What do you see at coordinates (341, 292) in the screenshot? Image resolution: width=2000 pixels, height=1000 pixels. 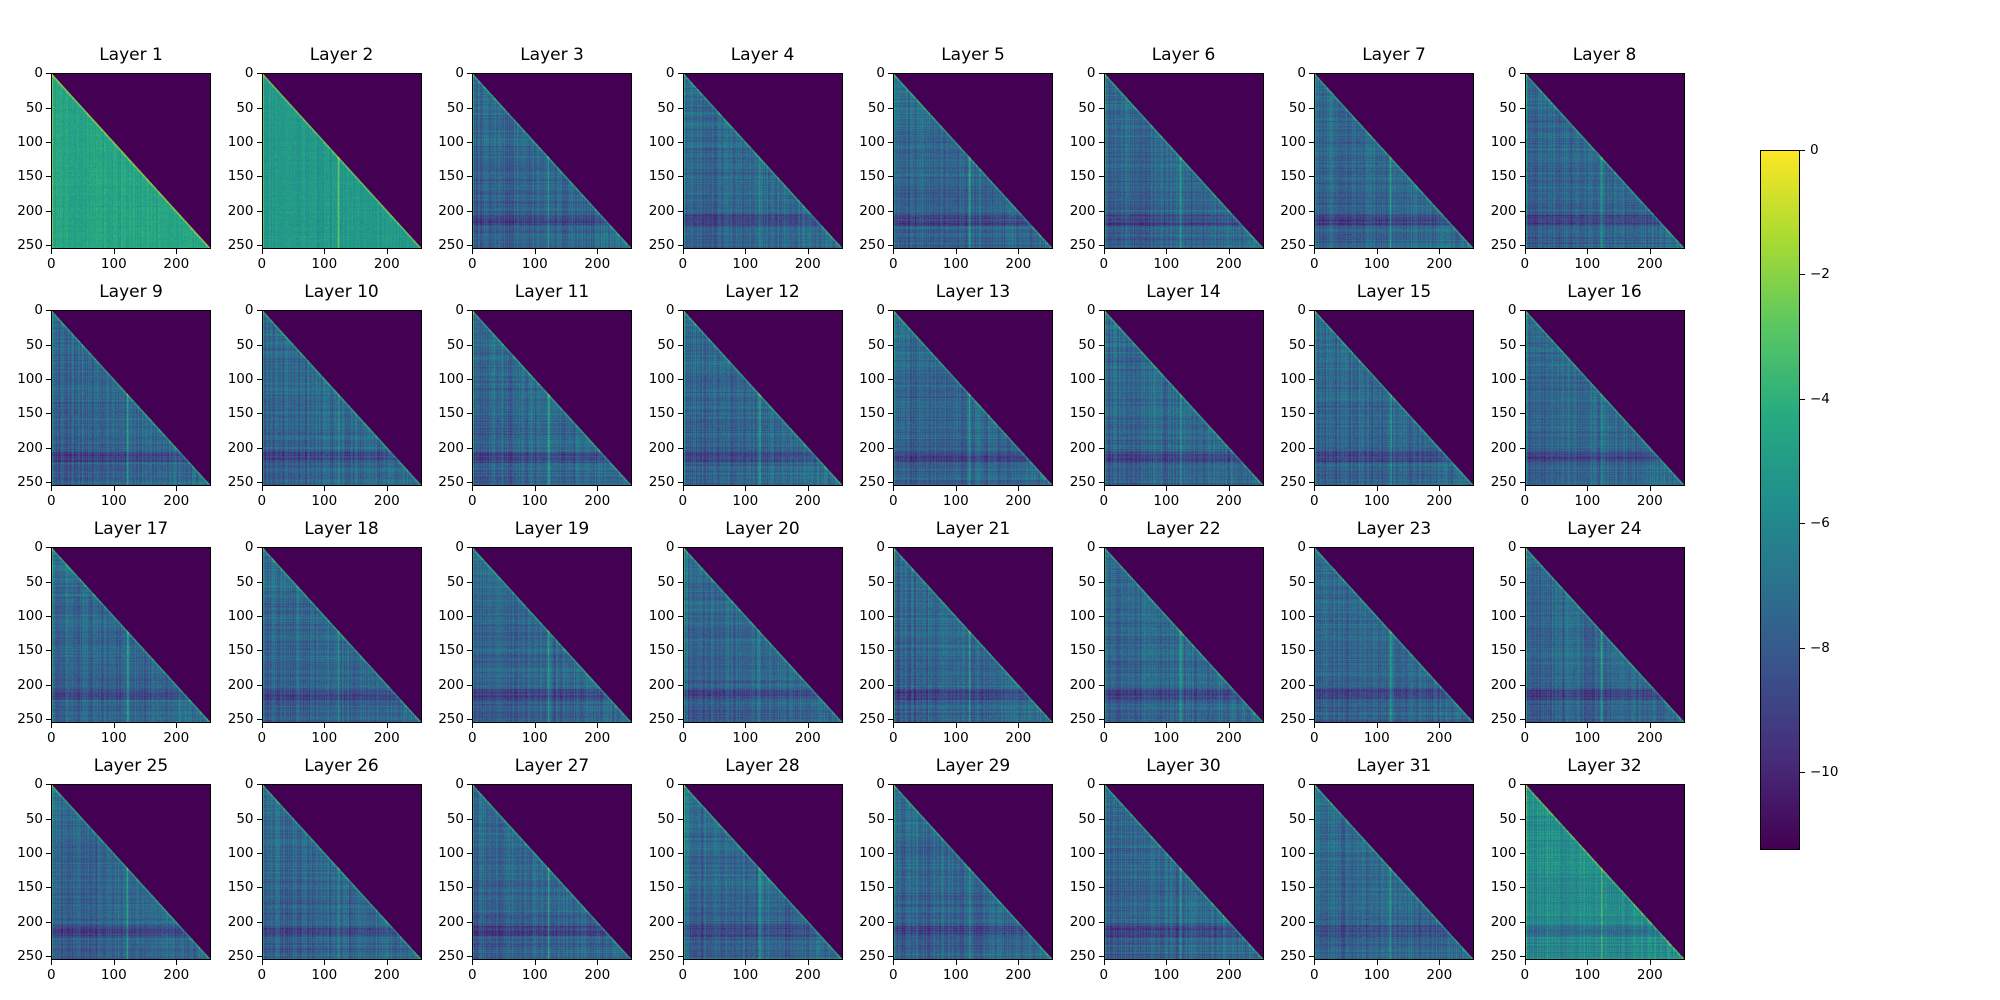 I see `panel-title: Layer 10` at bounding box center [341, 292].